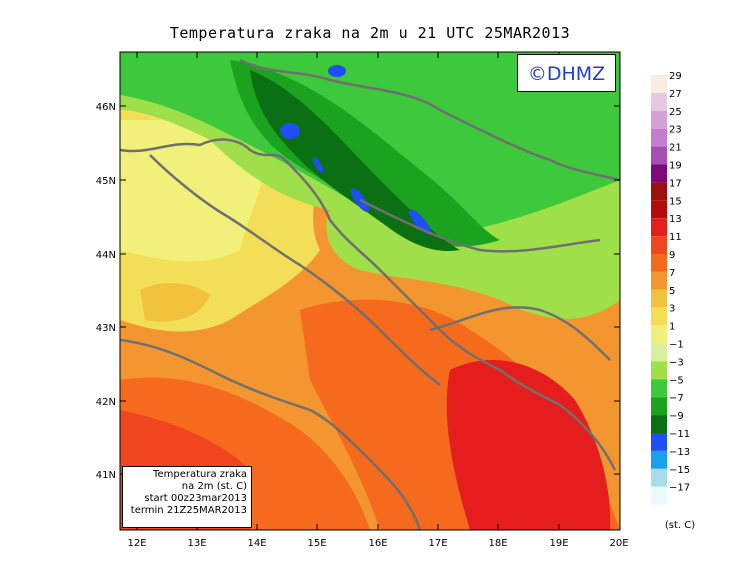 Image resolution: width=740 pixels, height=582 pixels. What do you see at coordinates (675, 166) in the screenshot?
I see `legend-label: 19` at bounding box center [675, 166].